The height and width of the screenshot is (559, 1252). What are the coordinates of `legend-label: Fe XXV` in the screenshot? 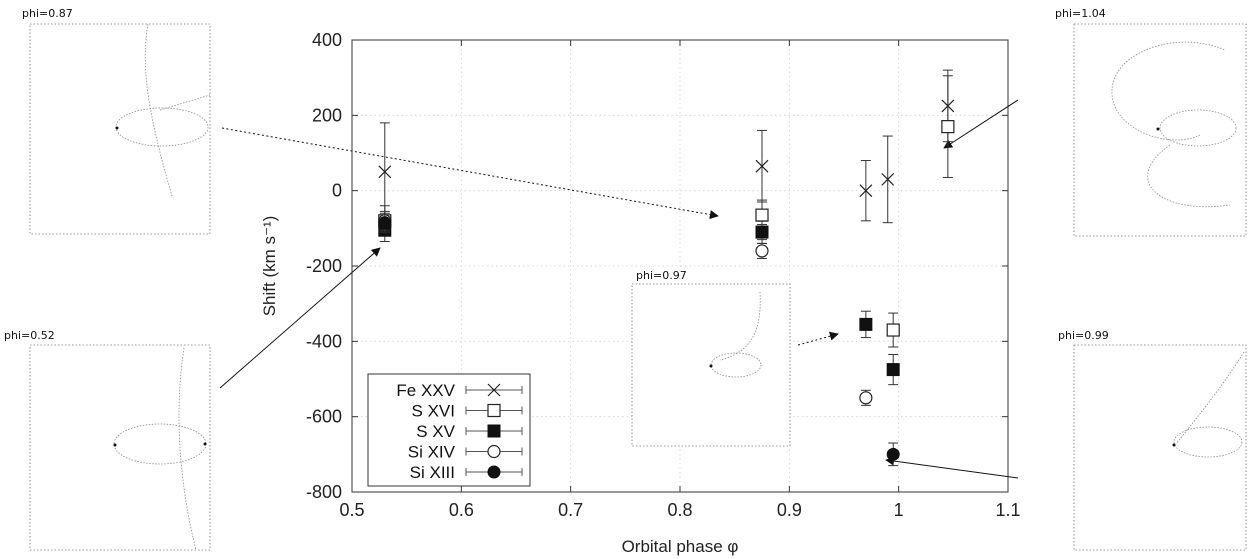 It's located at (425, 390).